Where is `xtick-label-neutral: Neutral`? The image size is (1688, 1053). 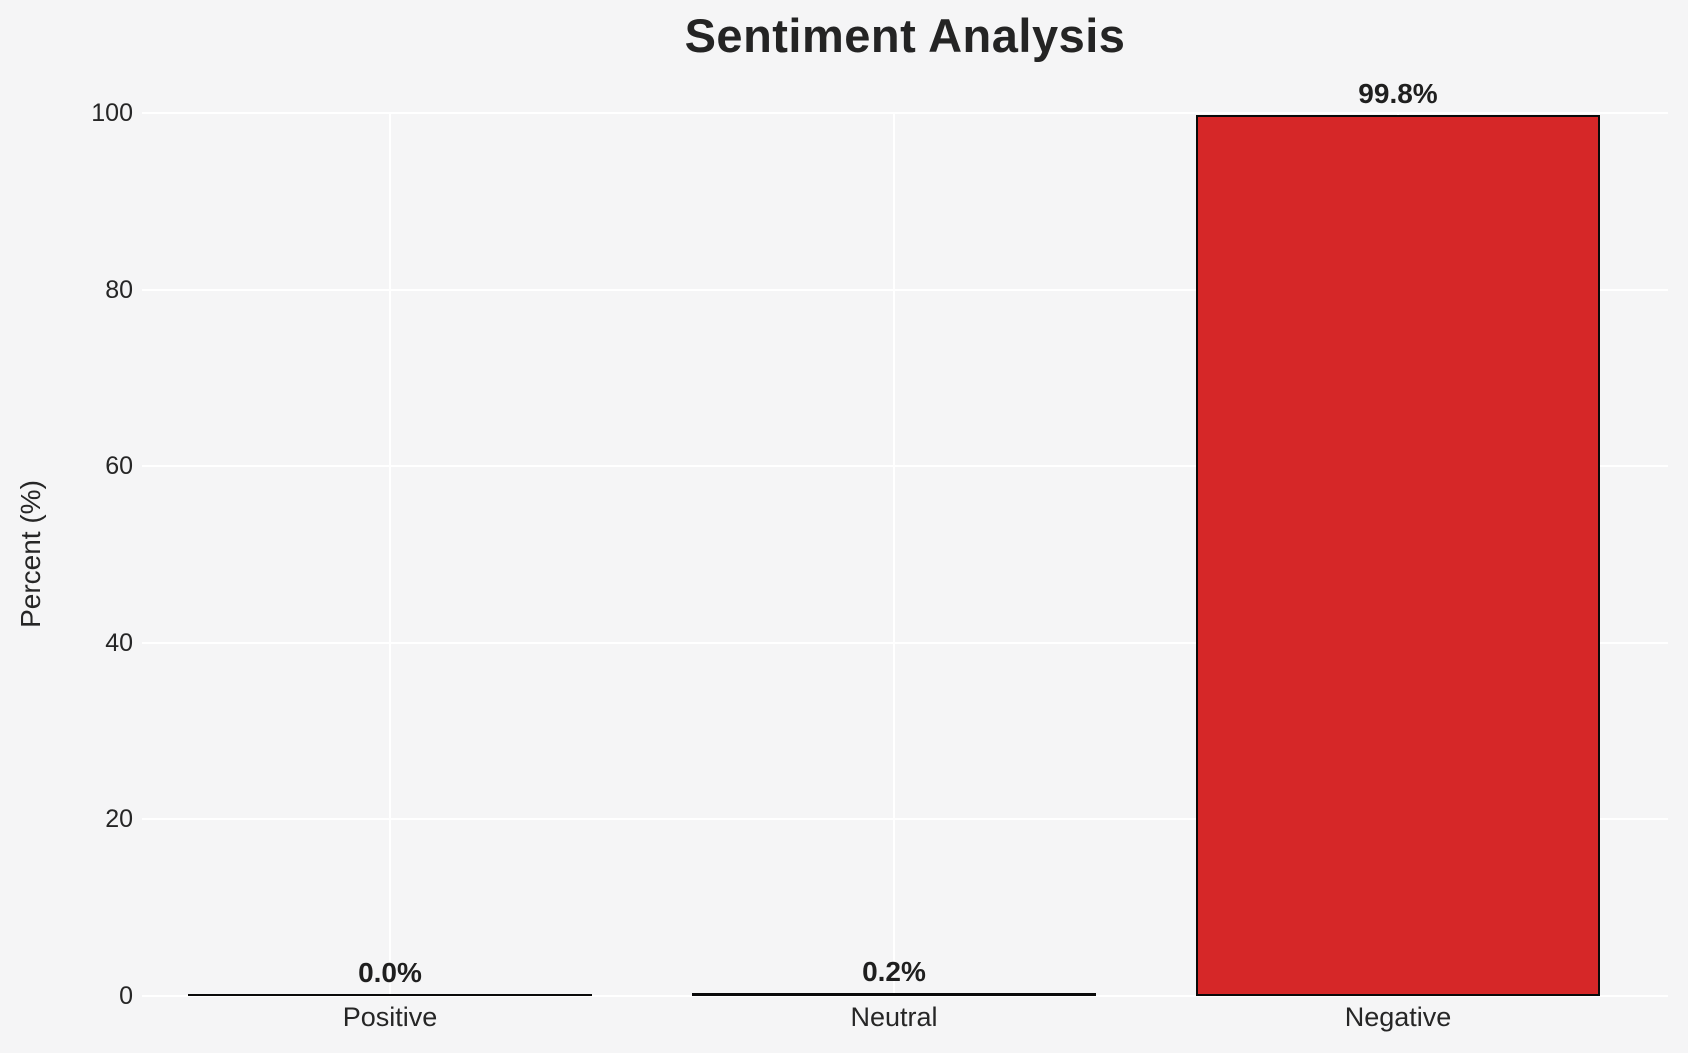
xtick-label-neutral: Neutral is located at coordinates (894, 1017).